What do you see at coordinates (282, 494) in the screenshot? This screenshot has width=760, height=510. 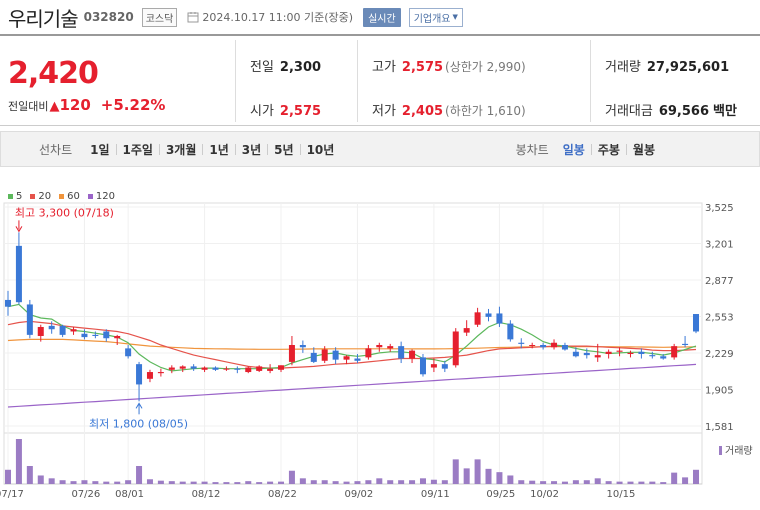 I see `x-tick-label: 08/22` at bounding box center [282, 494].